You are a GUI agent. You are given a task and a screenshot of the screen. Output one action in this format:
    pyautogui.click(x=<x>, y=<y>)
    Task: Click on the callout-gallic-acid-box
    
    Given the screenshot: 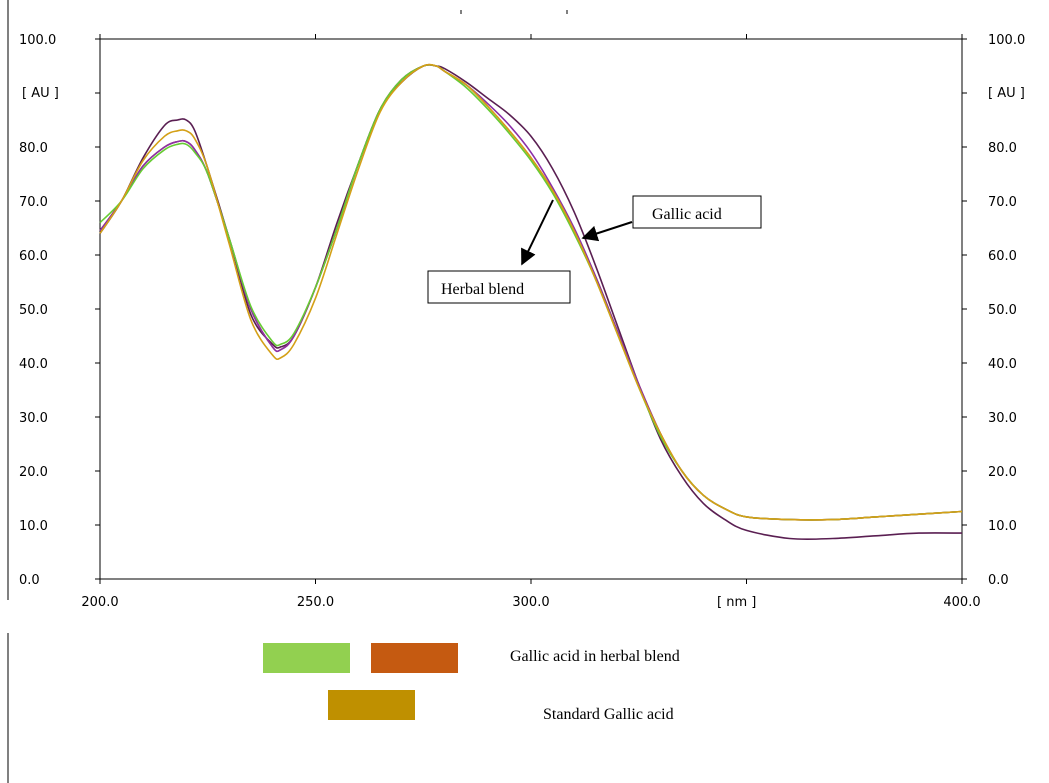 What is the action you would take?
    pyautogui.click(x=697, y=212)
    